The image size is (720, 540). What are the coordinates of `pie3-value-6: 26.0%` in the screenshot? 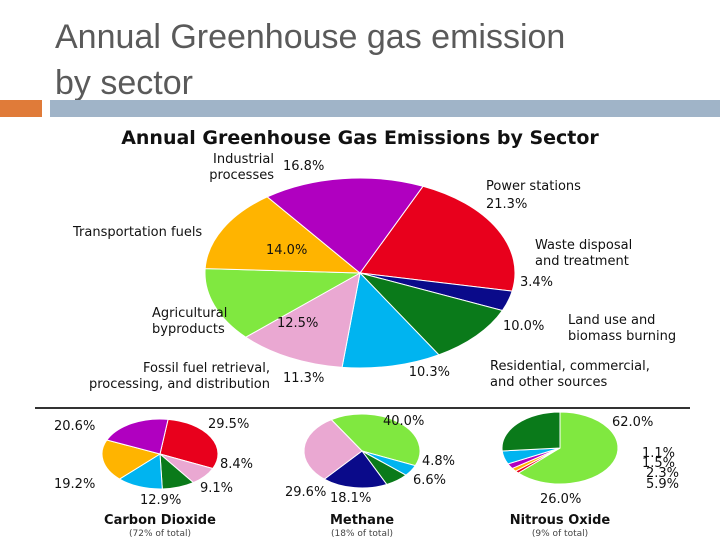 It's located at (560, 499).